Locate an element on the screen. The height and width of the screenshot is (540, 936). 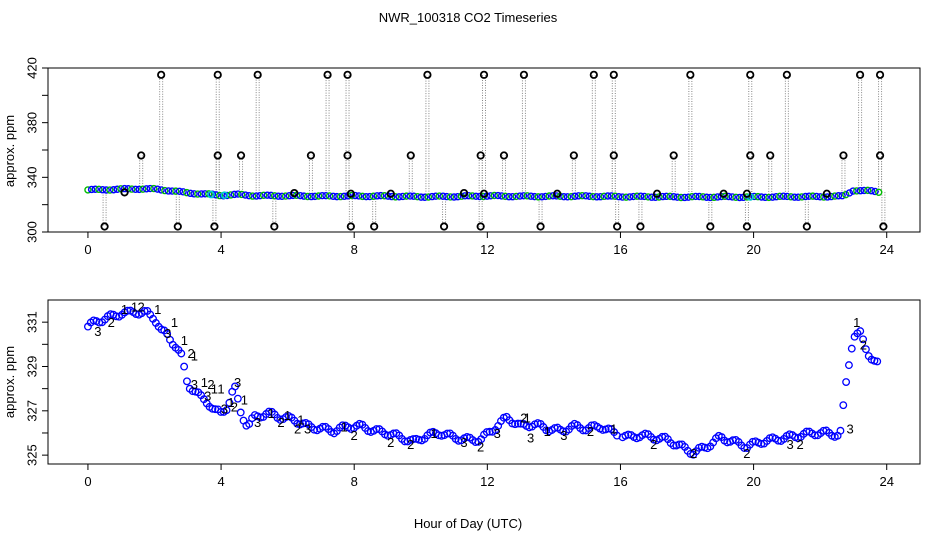
bottom-flag-one-13: 1 is located at coordinates (300, 420).